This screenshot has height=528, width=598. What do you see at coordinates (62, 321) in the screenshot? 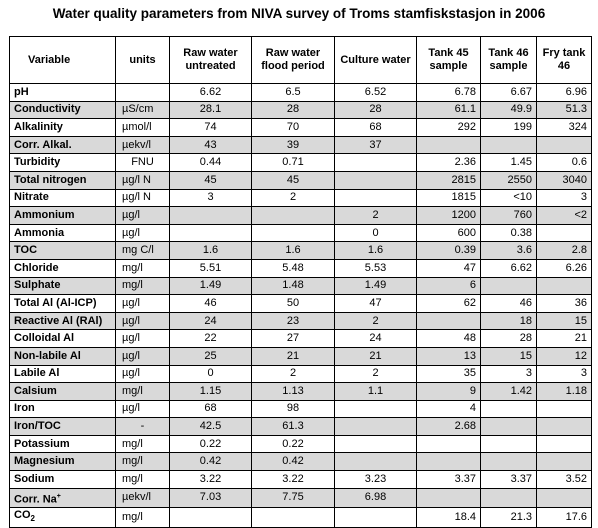
I see `cell-variable: Reactive Al (RAl)` at bounding box center [62, 321].